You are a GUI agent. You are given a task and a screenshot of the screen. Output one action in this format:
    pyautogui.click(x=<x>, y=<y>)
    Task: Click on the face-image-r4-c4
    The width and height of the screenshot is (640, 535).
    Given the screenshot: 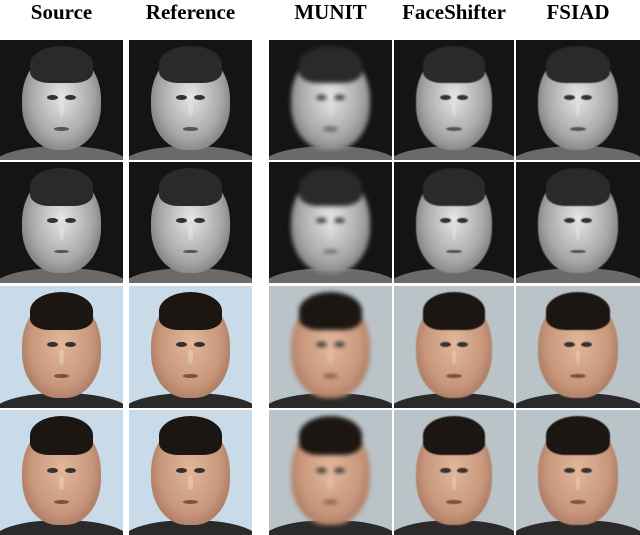 What is the action you would take?
    pyautogui.click(x=454, y=472)
    